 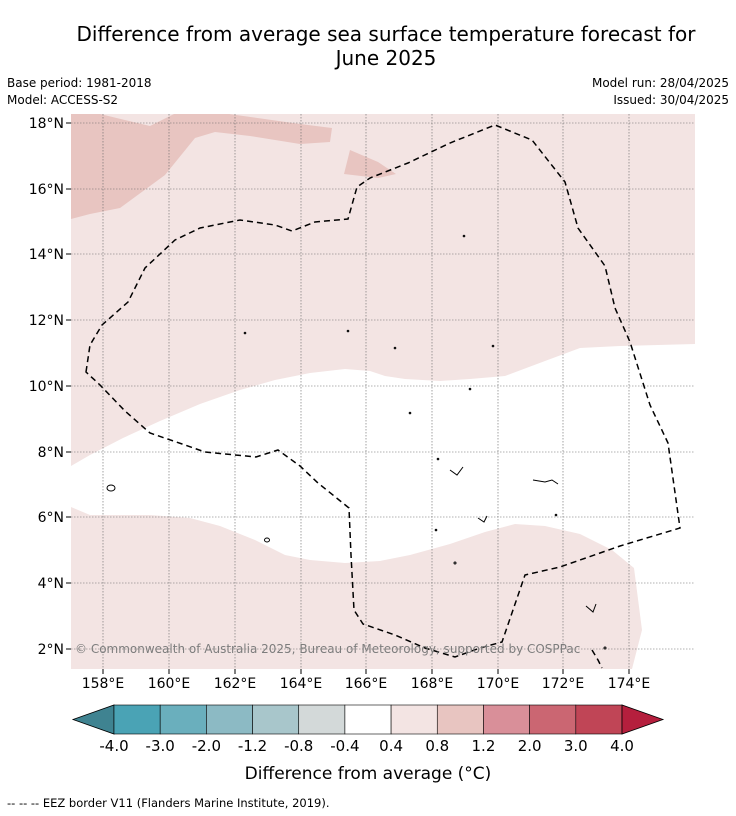 I want to click on lon-label: 162°E, so click(x=235, y=684).